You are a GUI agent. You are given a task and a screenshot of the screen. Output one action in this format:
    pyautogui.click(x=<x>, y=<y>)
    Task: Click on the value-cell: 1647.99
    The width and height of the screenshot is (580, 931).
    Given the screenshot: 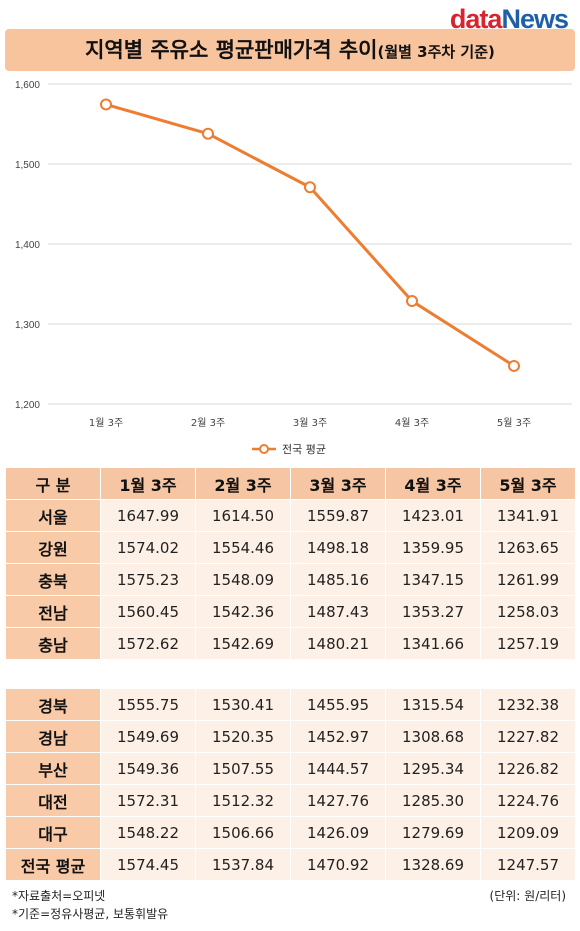 What is the action you would take?
    pyautogui.click(x=148, y=515)
    